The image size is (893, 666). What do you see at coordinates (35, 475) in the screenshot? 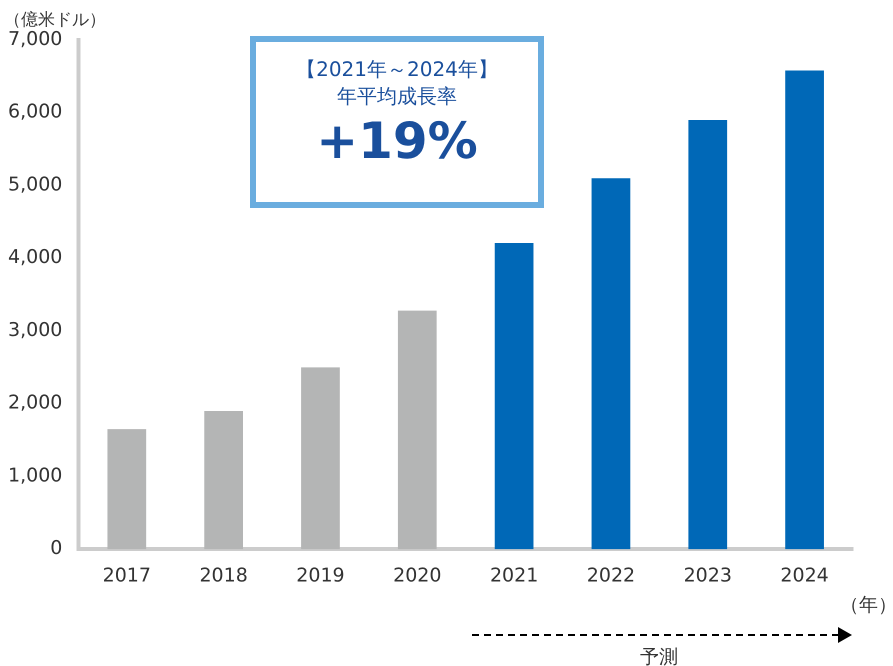
I see `y-tick-label: 1,000` at bounding box center [35, 475].